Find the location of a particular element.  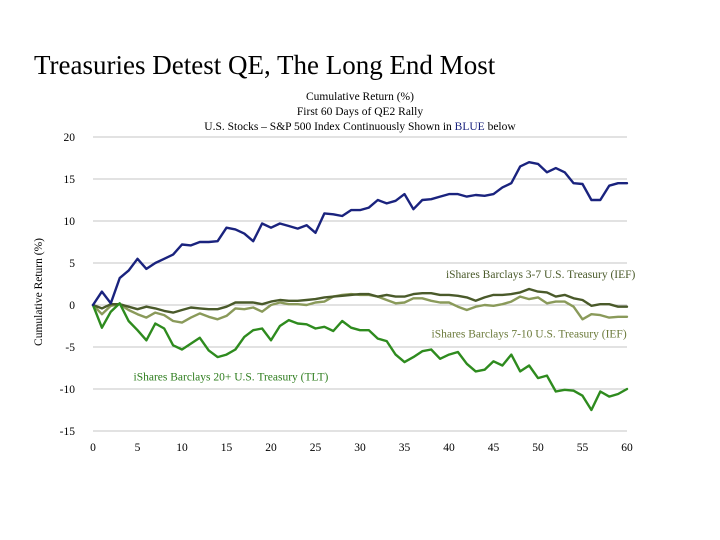

chart-subtitle: First 60 Days of QE2 Rally is located at coordinates (360, 112).